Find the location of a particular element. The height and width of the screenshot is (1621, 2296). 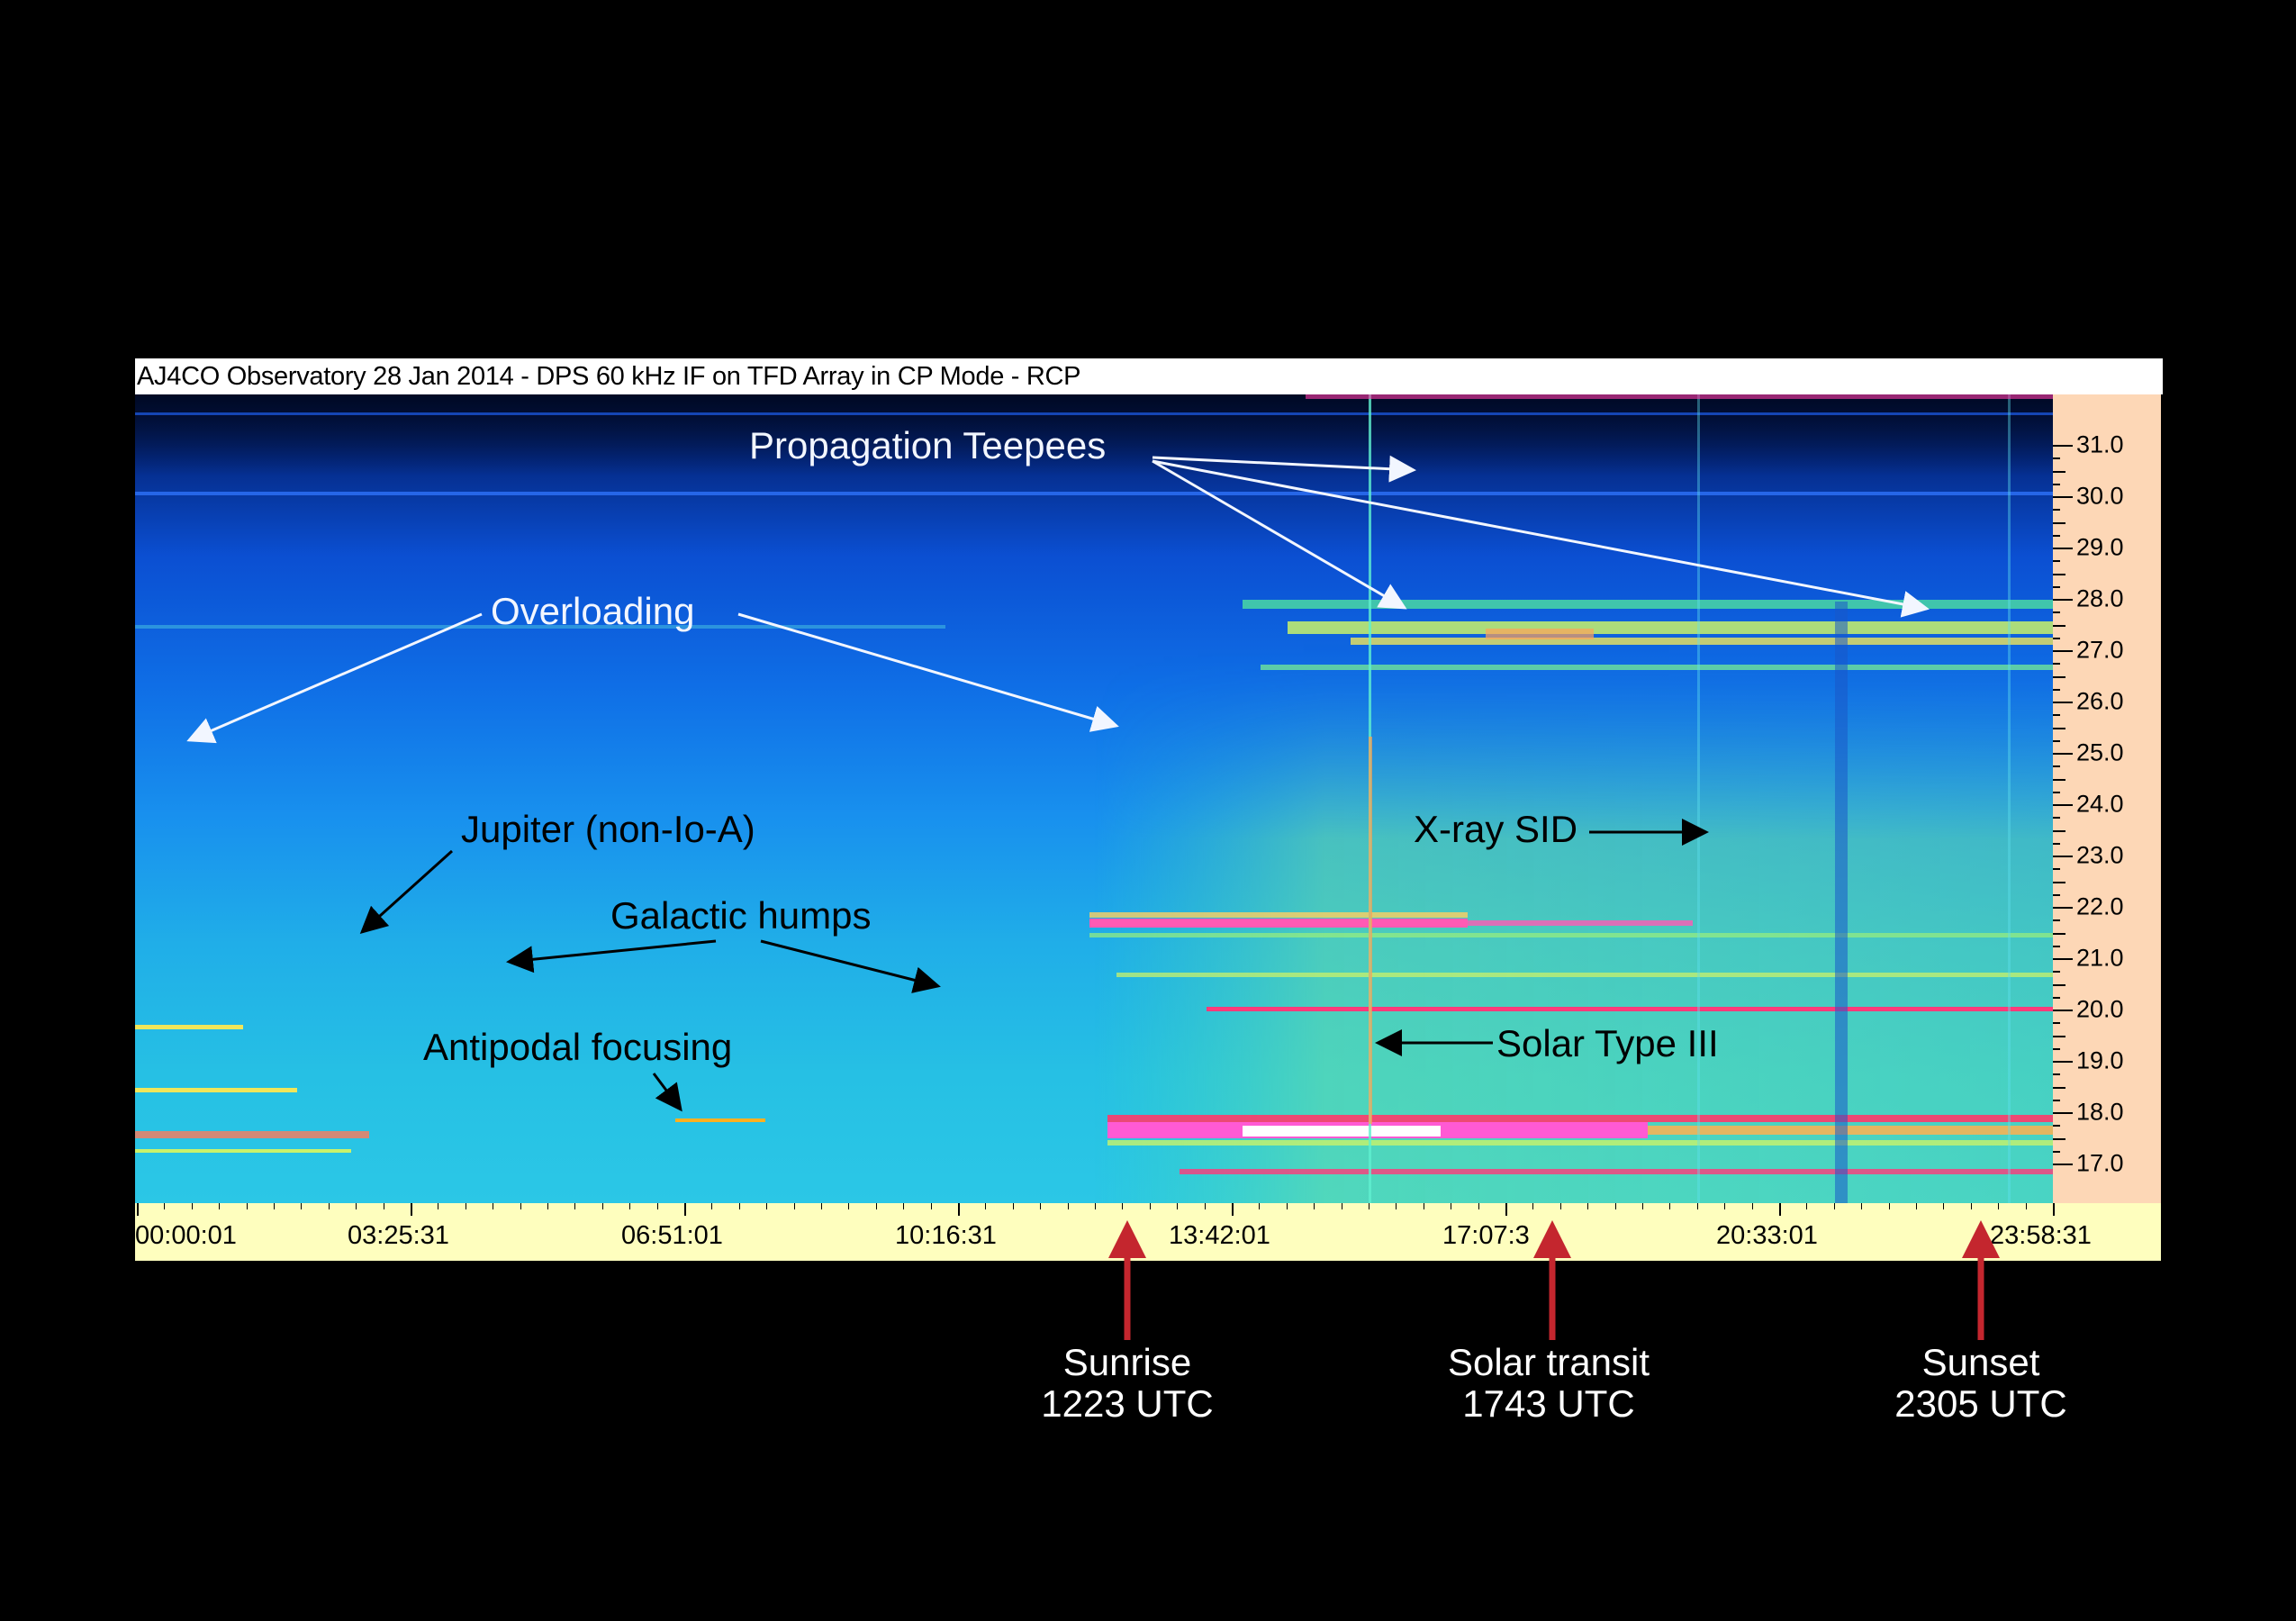

sunrise-label: Sunrise 1223 UTC is located at coordinates (1127, 1383).